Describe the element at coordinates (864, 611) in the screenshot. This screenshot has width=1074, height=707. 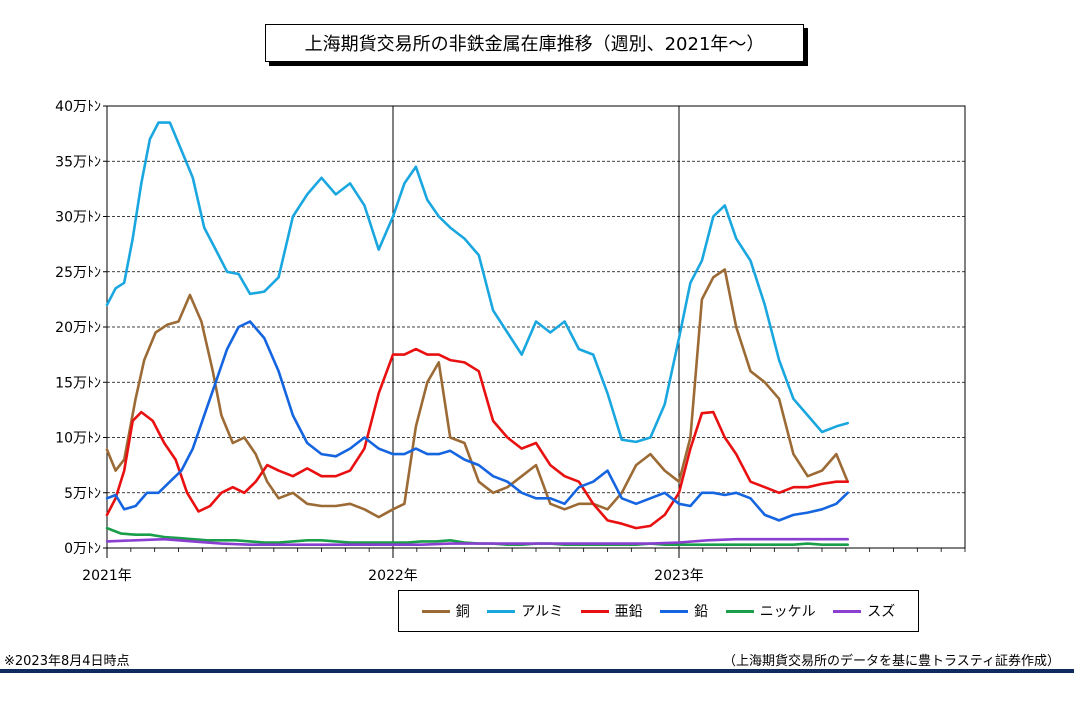
I see `legend-item: スズ` at that location.